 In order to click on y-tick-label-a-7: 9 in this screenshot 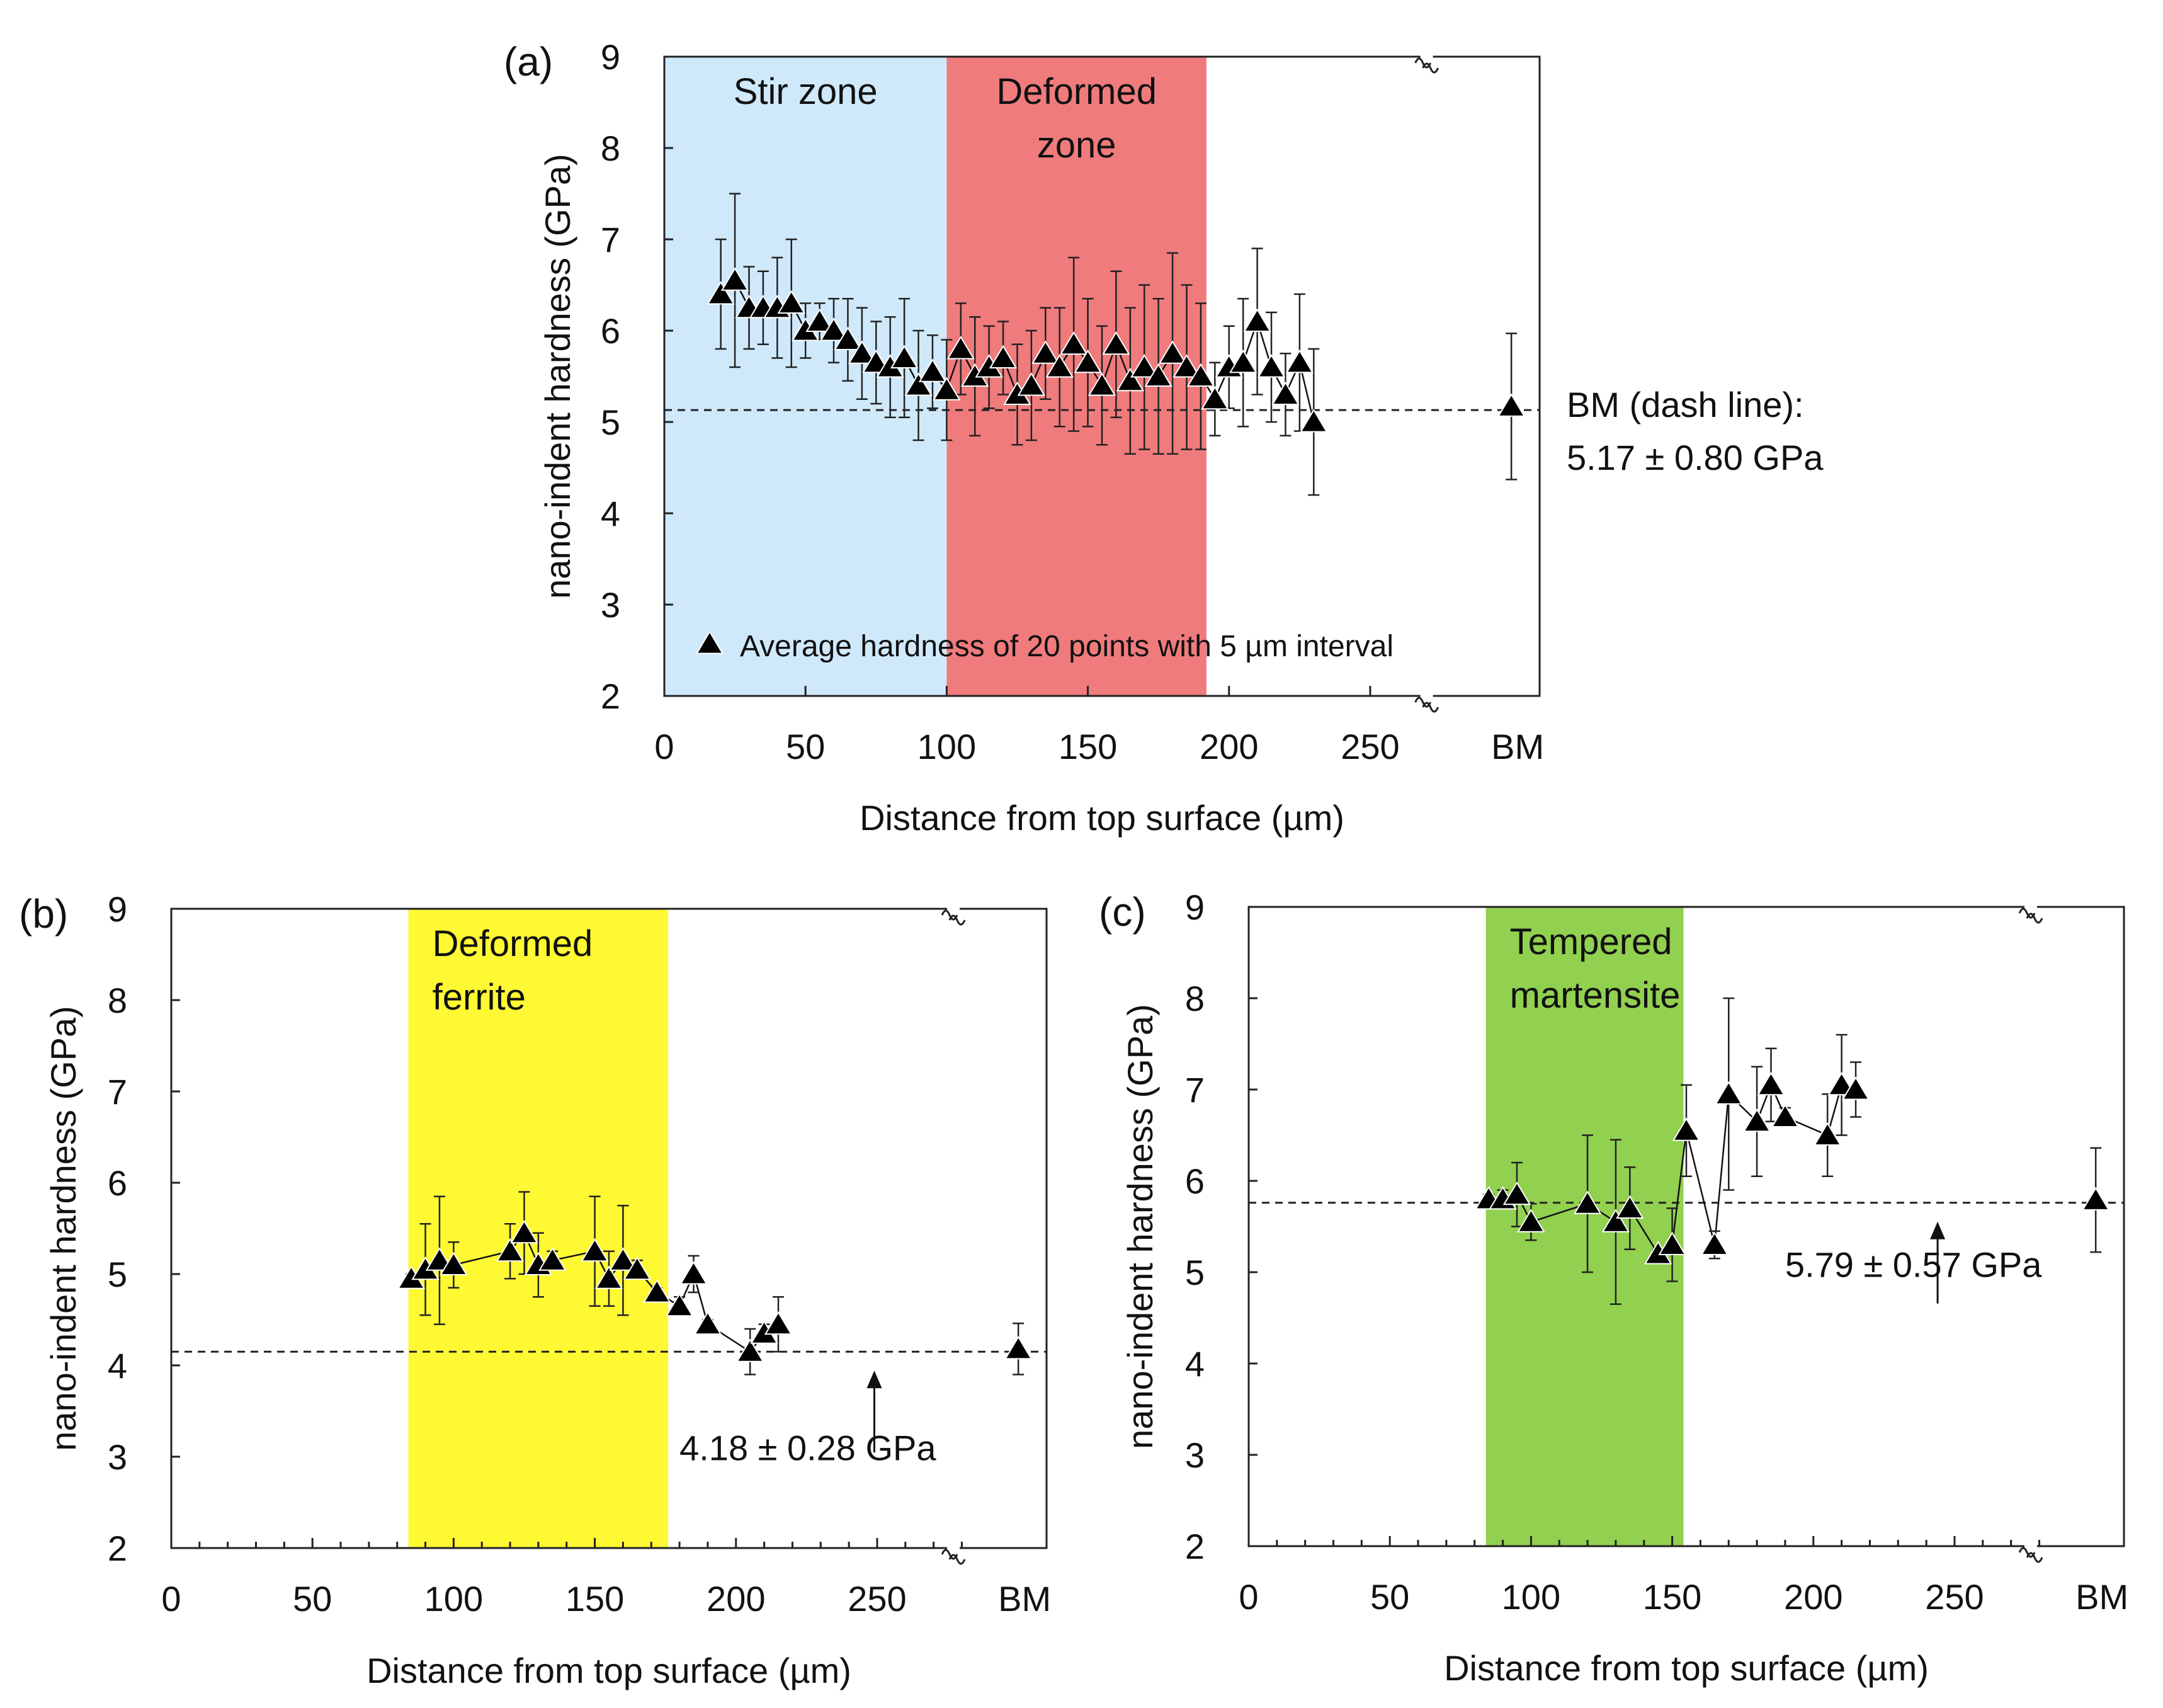, I will do `click(610, 57)`.